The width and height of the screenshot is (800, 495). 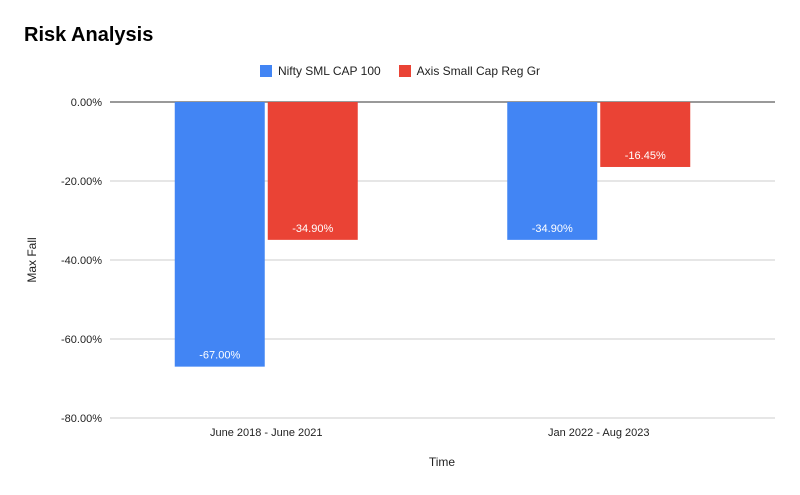 What do you see at coordinates (89, 35) in the screenshot?
I see `chart-title: Risk Analysis` at bounding box center [89, 35].